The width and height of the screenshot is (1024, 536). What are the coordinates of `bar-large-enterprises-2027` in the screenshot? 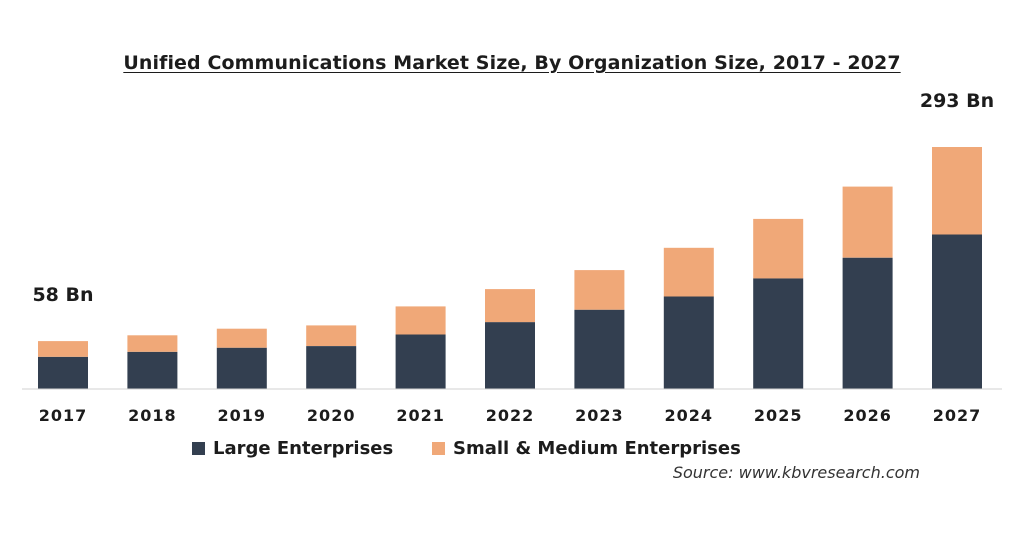 It's located at (957, 311).